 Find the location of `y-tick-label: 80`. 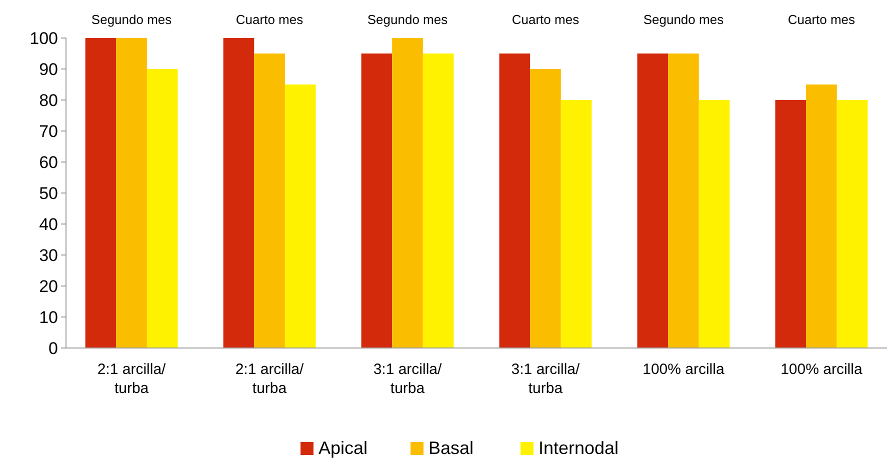

y-tick-label: 80 is located at coordinates (48, 100).